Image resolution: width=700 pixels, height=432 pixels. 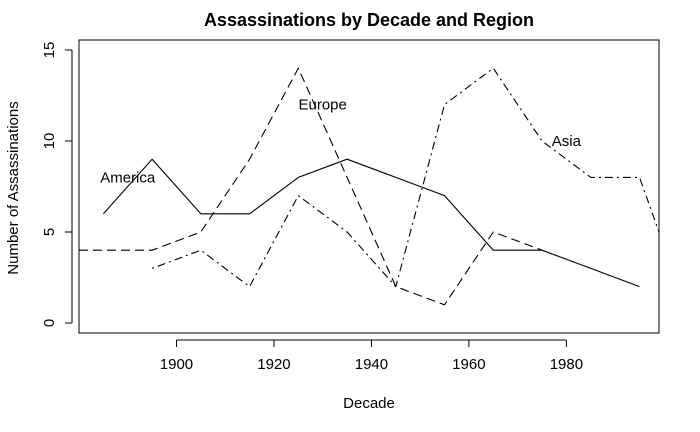 I want to click on y-axis: 0 5 10 15, so click(x=57, y=184).